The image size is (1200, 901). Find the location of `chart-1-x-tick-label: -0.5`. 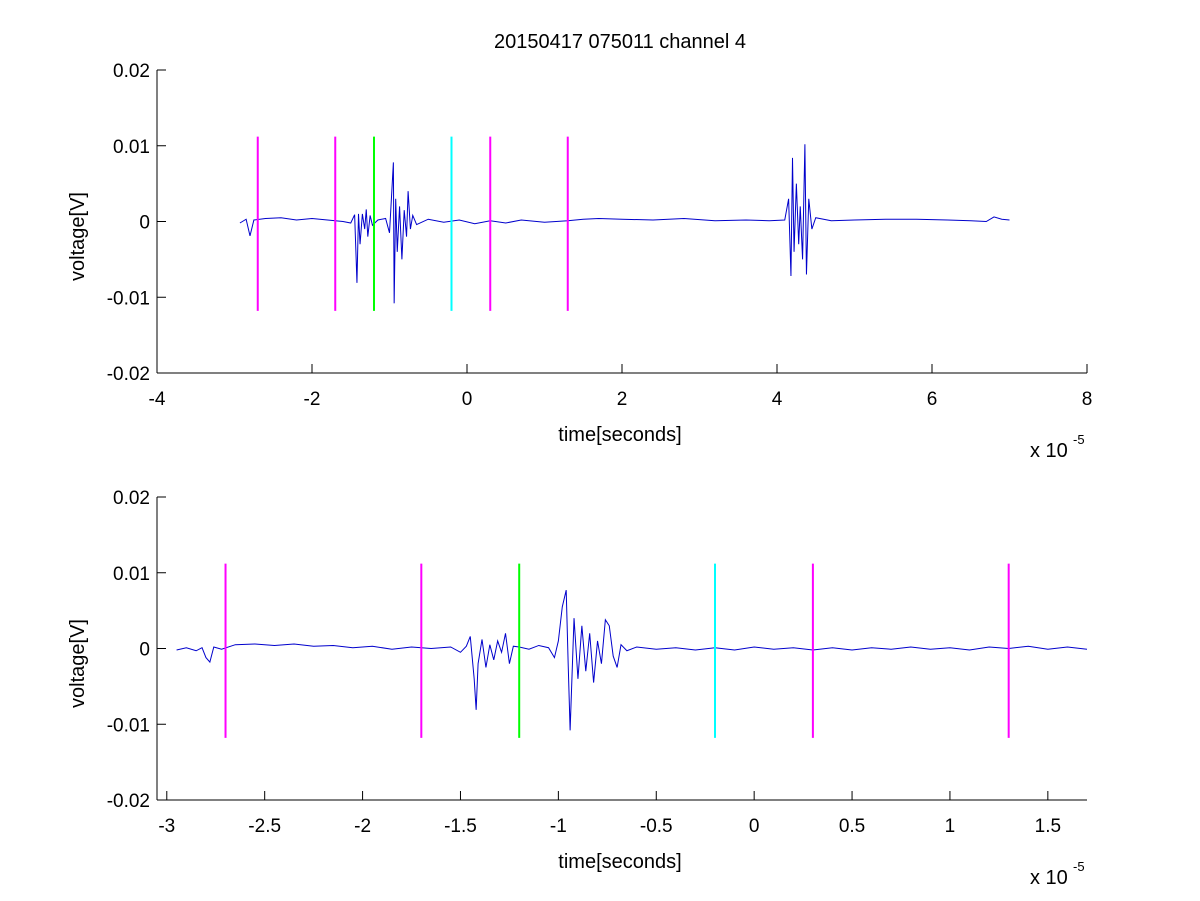

chart-1-x-tick-label: -0.5 is located at coordinates (656, 826).